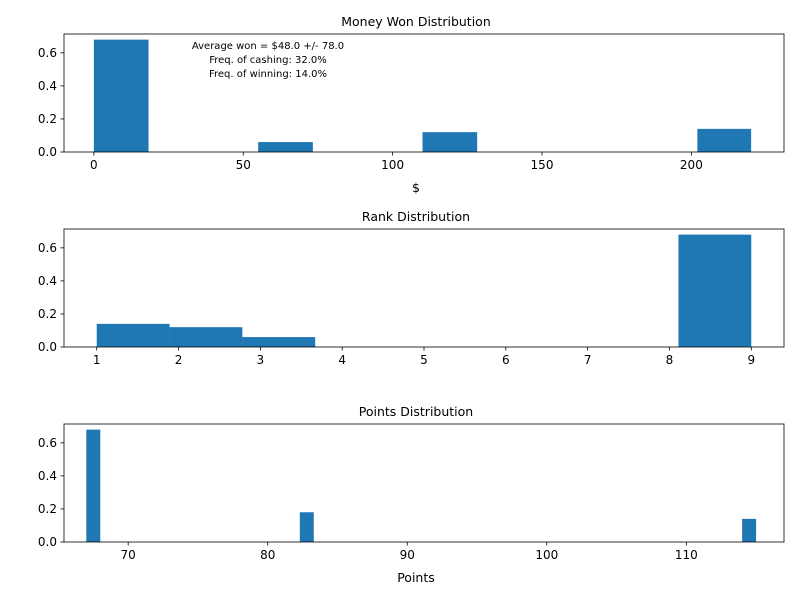 The width and height of the screenshot is (800, 600). Describe the element at coordinates (416, 577) in the screenshot. I see `points-xlabel: Points` at that location.